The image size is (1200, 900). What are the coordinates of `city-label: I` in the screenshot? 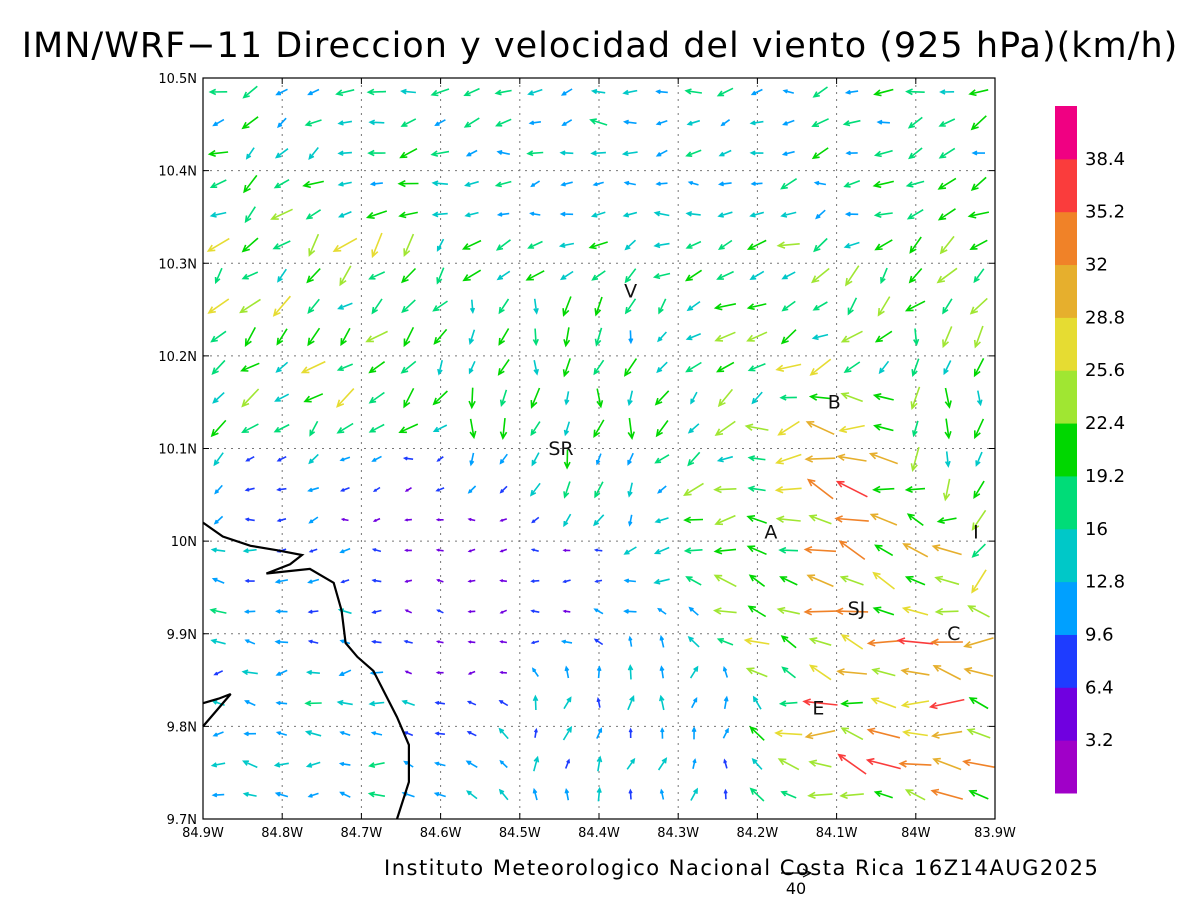 It's located at (976, 532).